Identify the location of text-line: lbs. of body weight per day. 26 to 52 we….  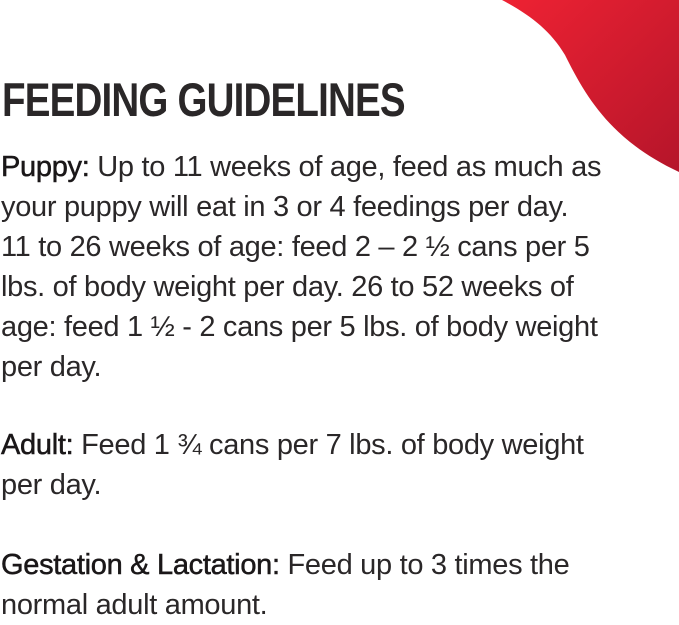
(287, 287).